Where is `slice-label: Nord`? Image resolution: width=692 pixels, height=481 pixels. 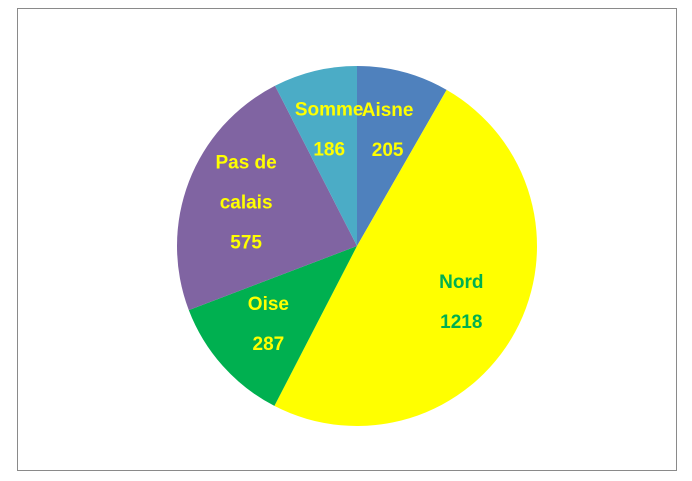 slice-label: Nord is located at coordinates (461, 282).